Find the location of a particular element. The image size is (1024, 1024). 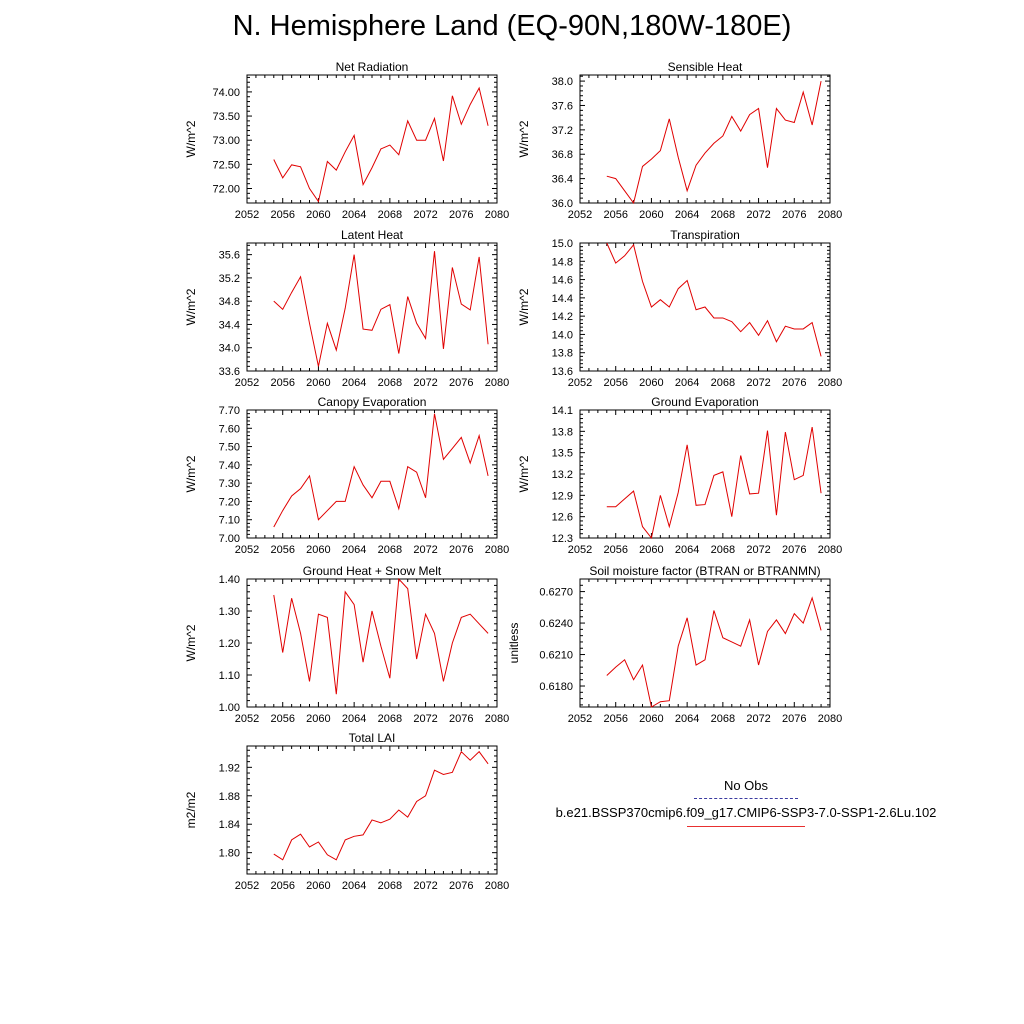

y-tick-label: 73.50 is located at coordinates (226, 117).